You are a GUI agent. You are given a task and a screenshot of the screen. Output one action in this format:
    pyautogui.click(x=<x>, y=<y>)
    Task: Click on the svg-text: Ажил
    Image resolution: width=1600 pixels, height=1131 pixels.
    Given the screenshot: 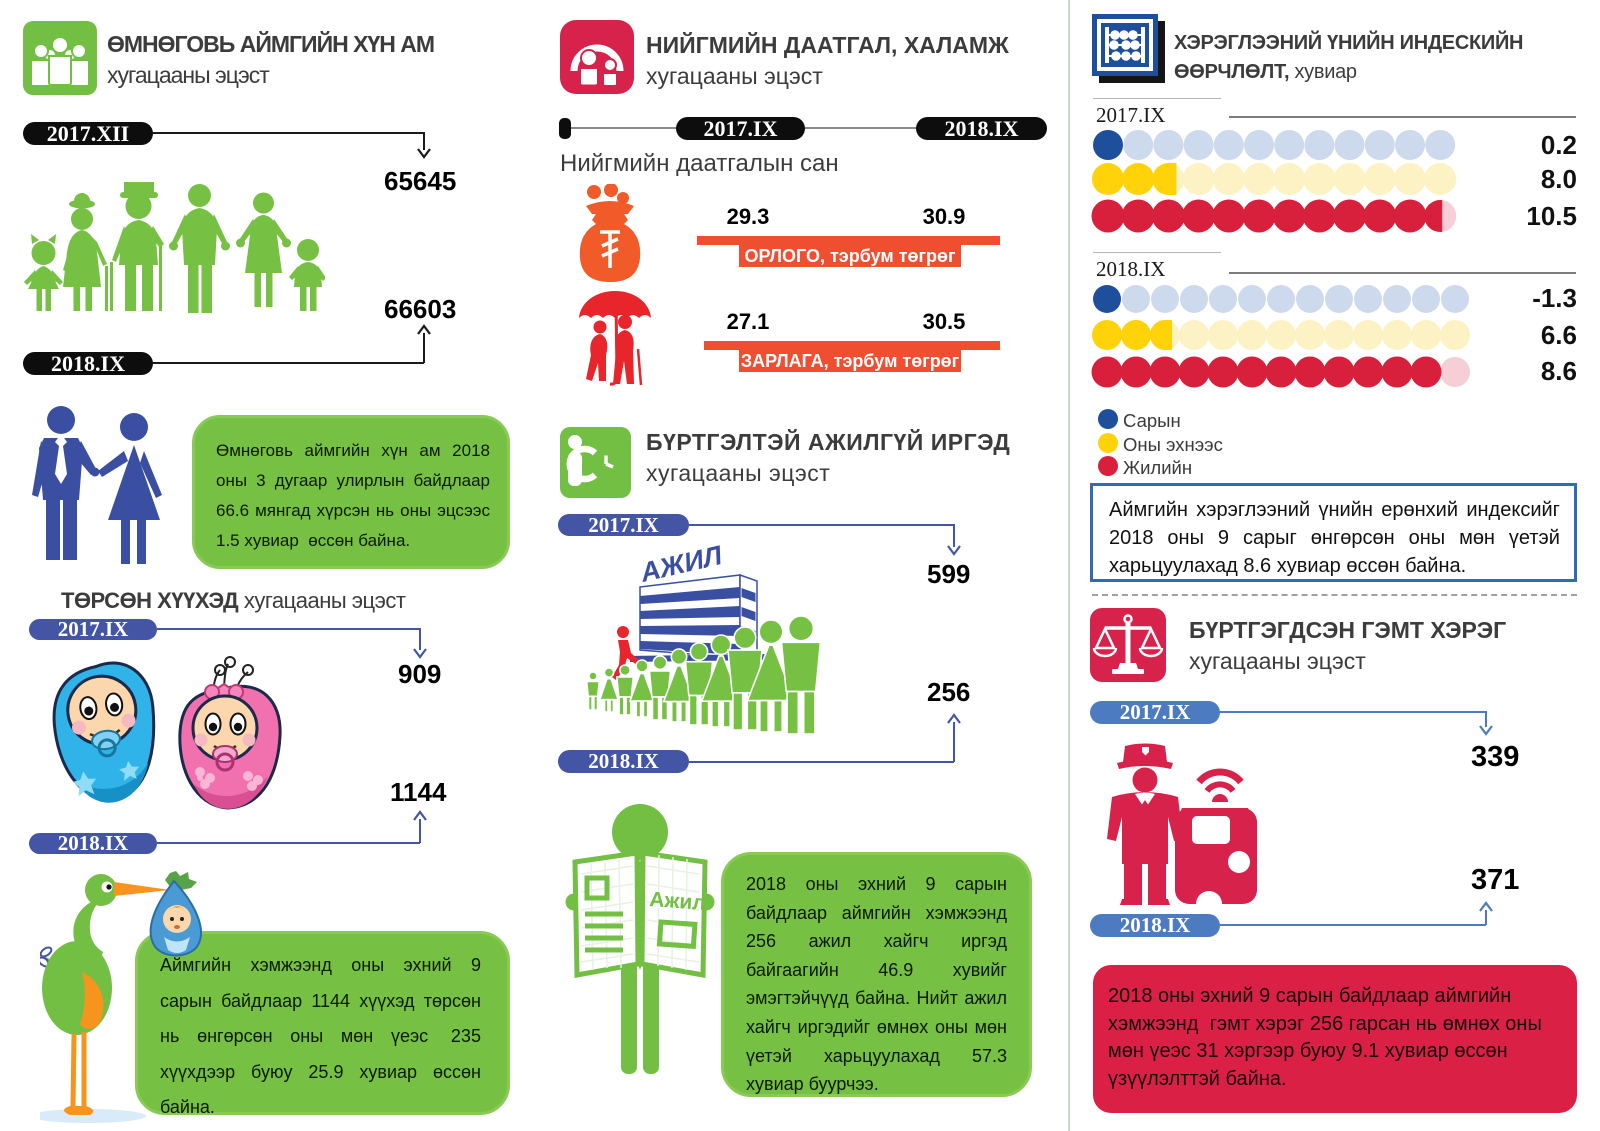 What is the action you would take?
    pyautogui.click(x=678, y=901)
    